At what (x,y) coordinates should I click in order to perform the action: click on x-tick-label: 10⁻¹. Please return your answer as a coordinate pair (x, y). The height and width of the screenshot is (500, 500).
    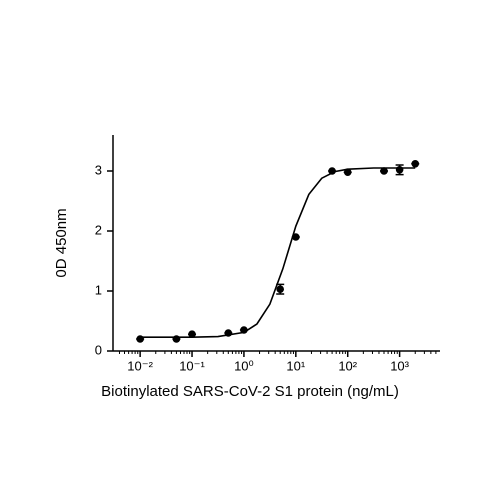
    Looking at the image, I should click on (192, 365).